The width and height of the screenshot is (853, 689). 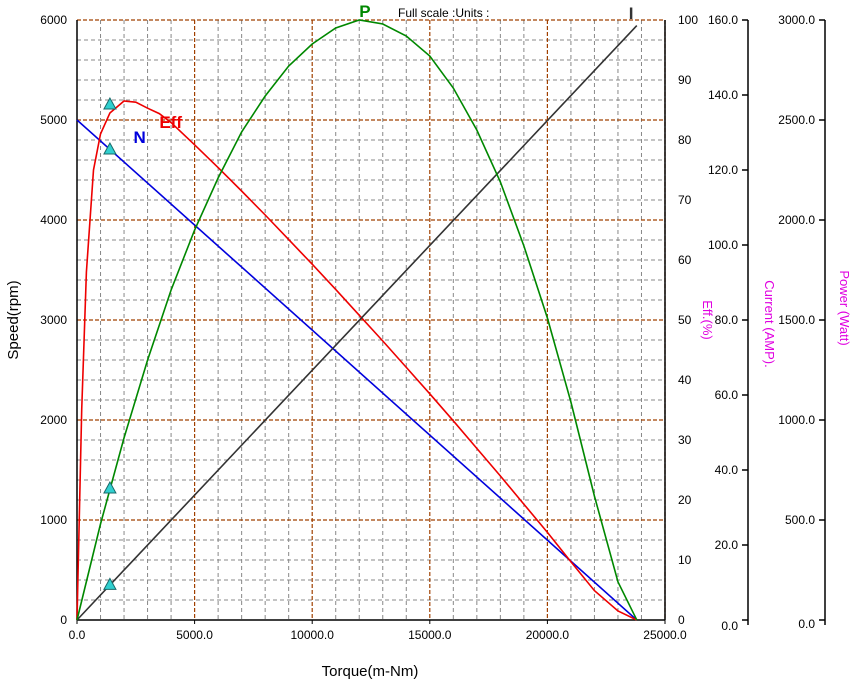 What do you see at coordinates (796, 120) in the screenshot?
I see `power-tick-label: 2500.0` at bounding box center [796, 120].